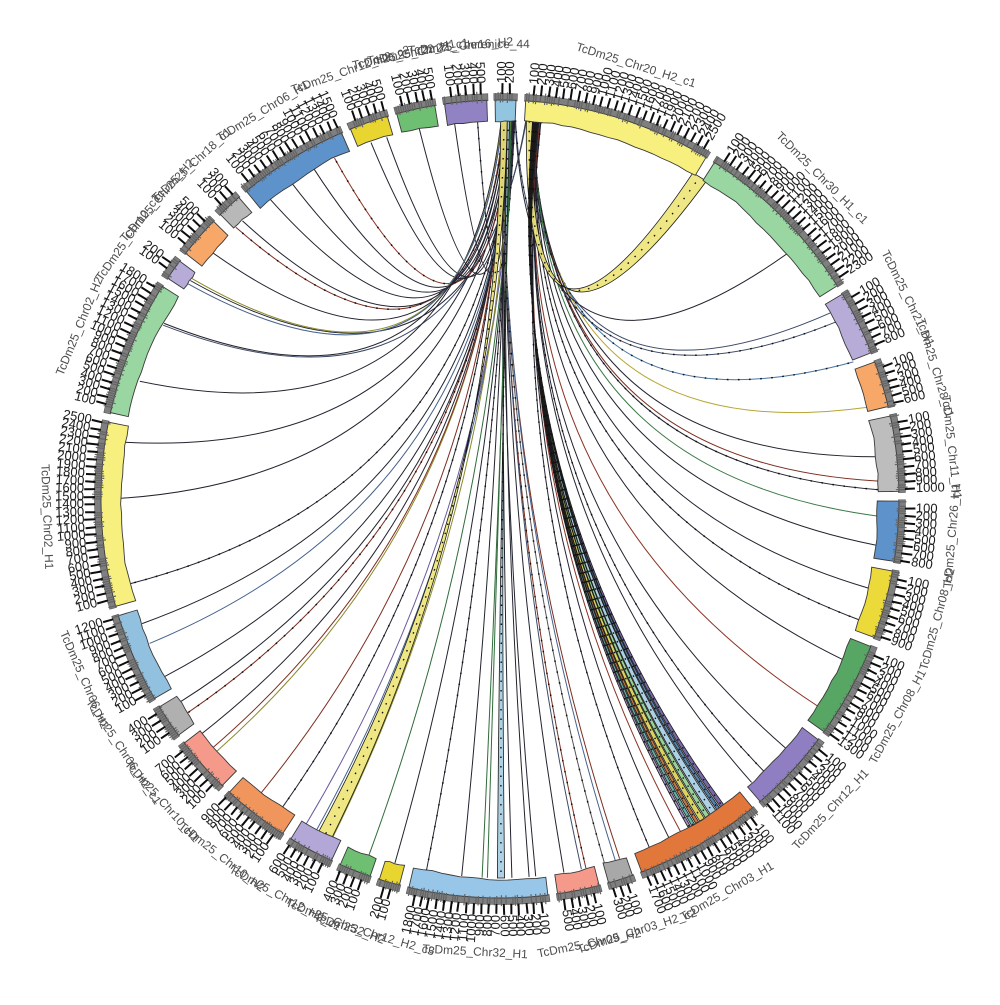  I want to click on svg-text: 1500, so click(69, 495).